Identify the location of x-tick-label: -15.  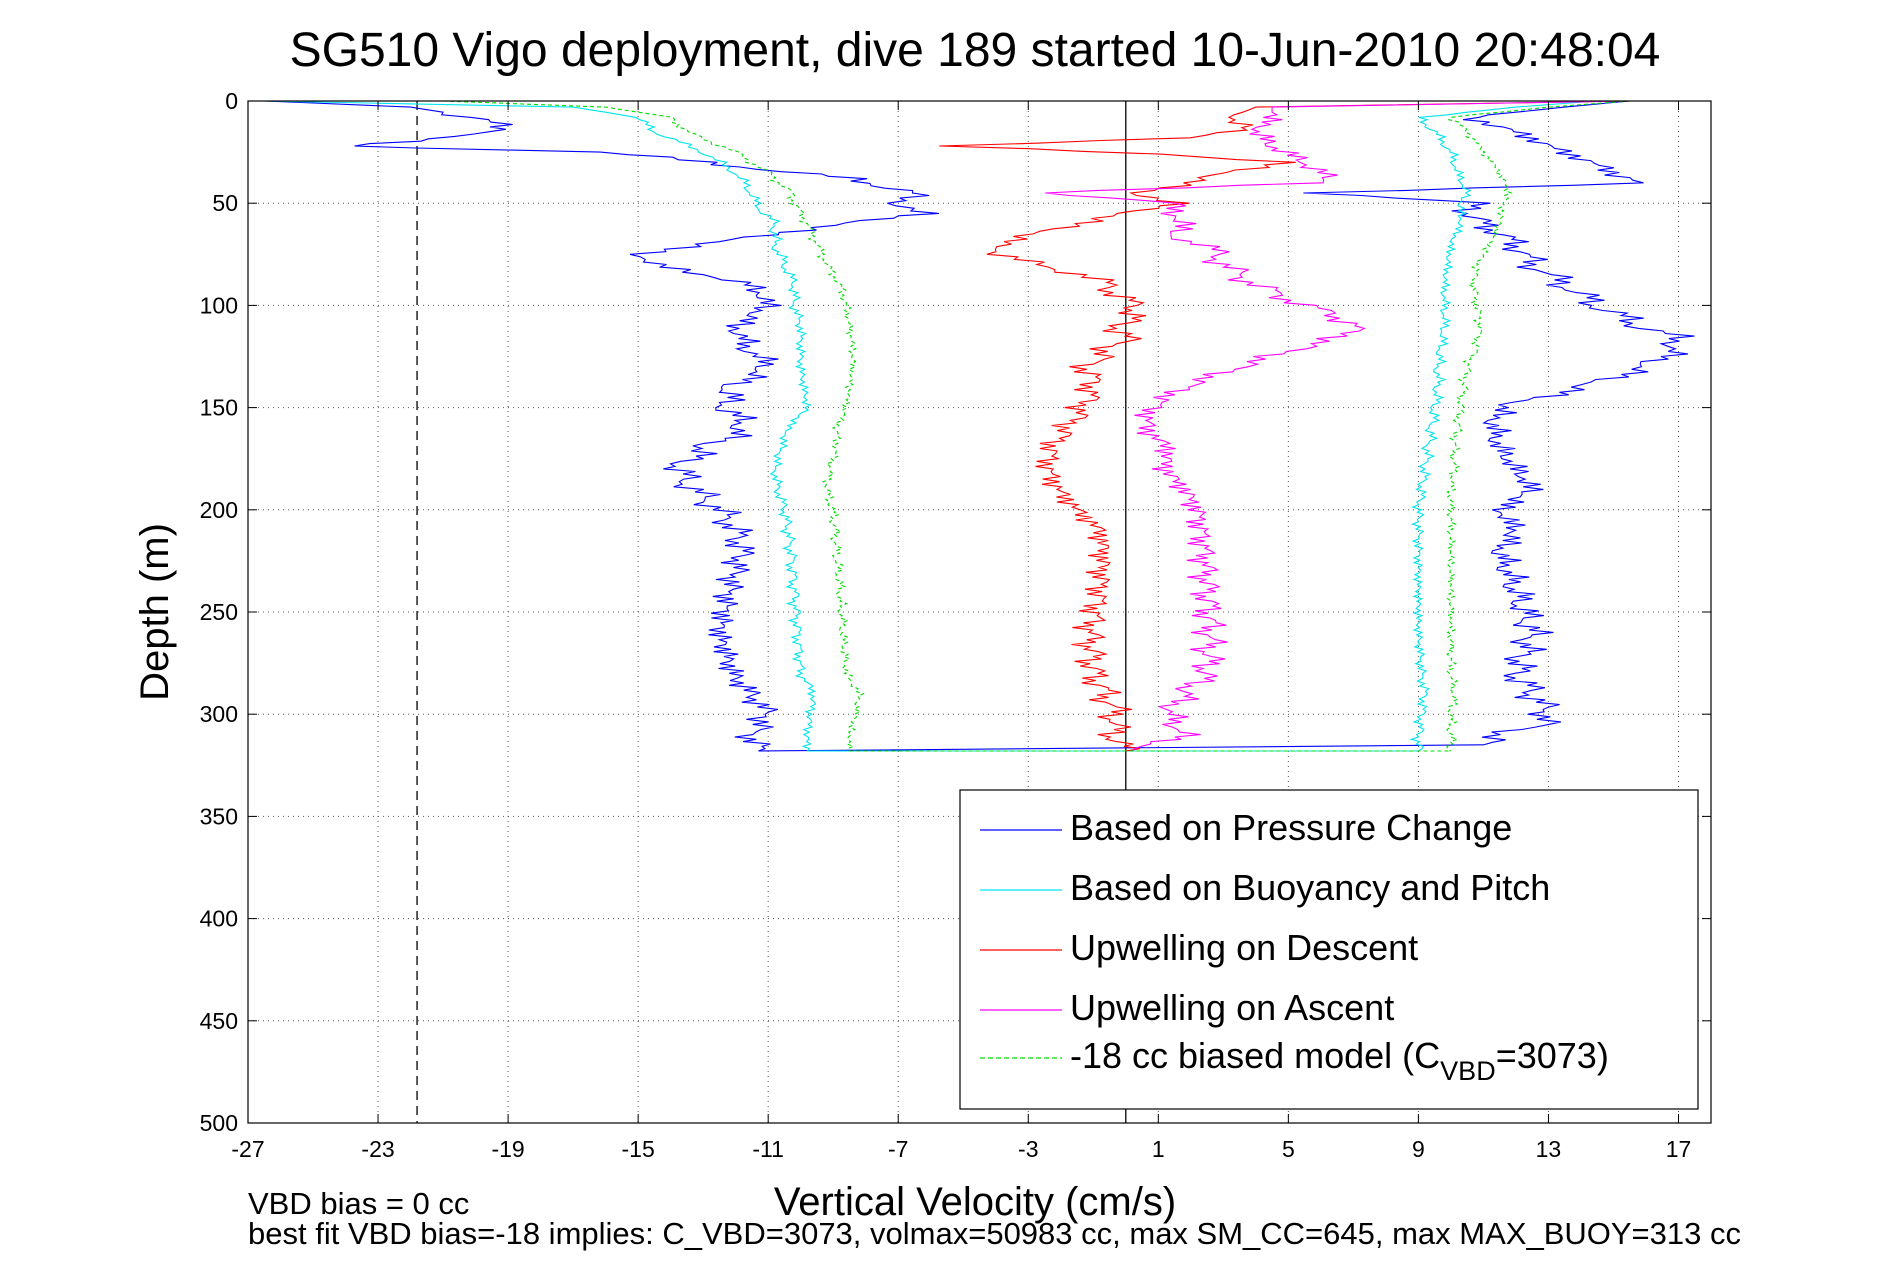
(638, 1149).